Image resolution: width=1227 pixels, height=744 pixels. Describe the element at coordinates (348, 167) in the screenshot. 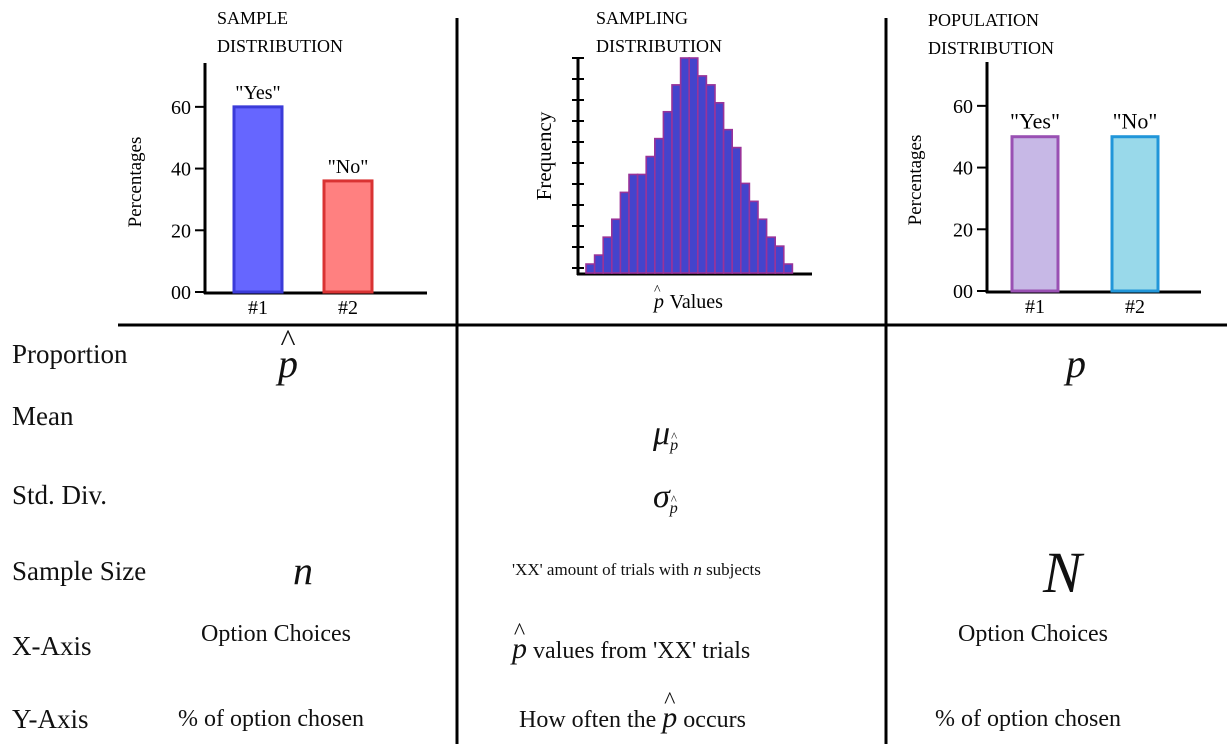

I see `sample-bar-label: "No"` at that location.